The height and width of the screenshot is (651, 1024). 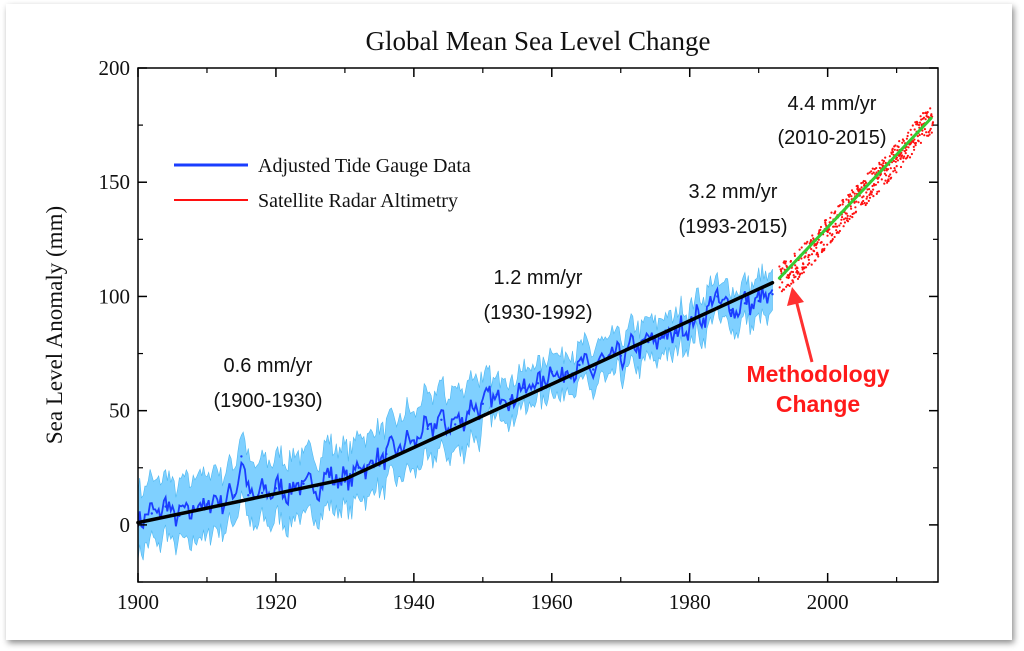 I want to click on period-label-1900-1930: (1900-1930), so click(x=268, y=401).